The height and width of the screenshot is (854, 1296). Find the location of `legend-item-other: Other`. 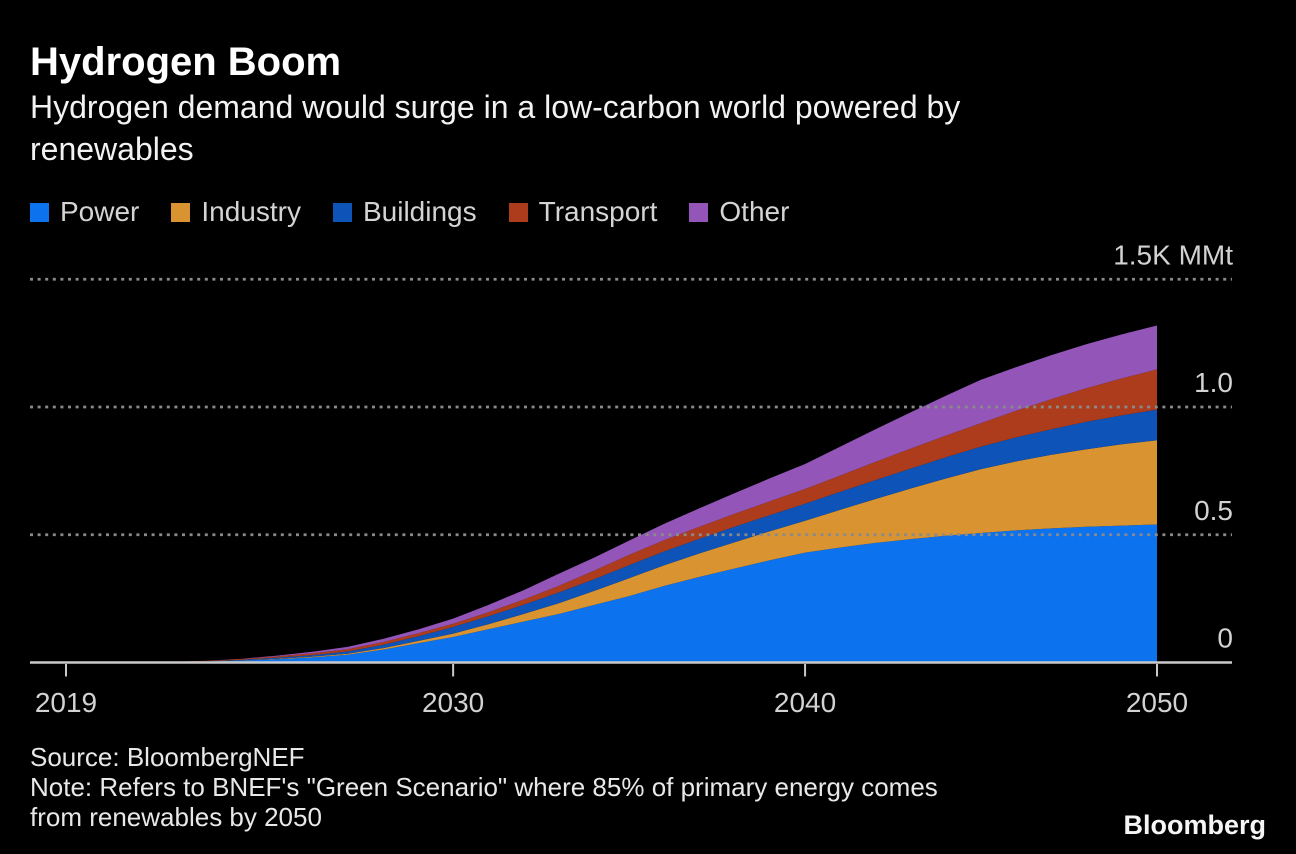

legend-item-other: Other is located at coordinates (739, 212).